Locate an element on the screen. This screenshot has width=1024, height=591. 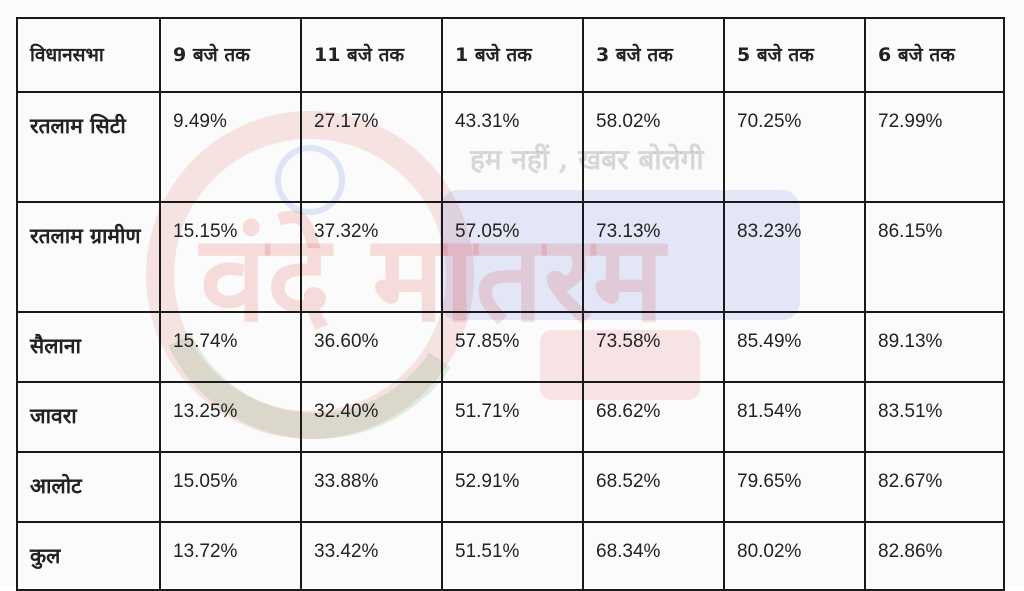
header-constituency: विधानसभा is located at coordinates (88, 55).